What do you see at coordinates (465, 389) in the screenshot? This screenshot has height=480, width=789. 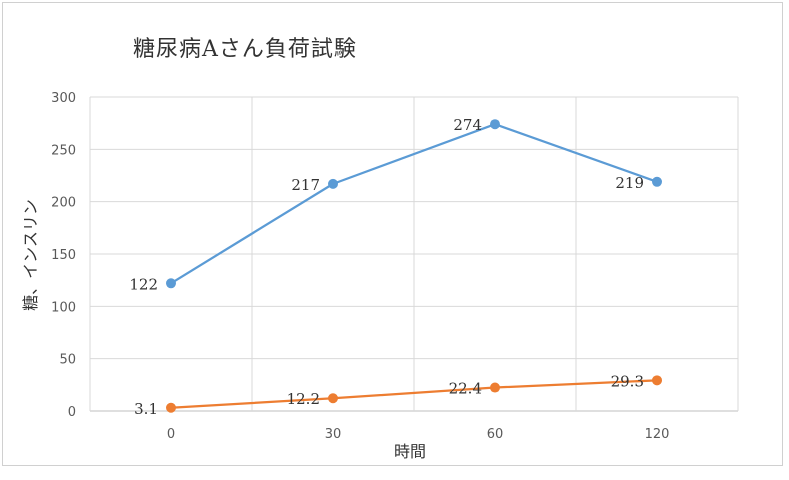 I see `series-2-data-label: 22.4` at bounding box center [465, 389].